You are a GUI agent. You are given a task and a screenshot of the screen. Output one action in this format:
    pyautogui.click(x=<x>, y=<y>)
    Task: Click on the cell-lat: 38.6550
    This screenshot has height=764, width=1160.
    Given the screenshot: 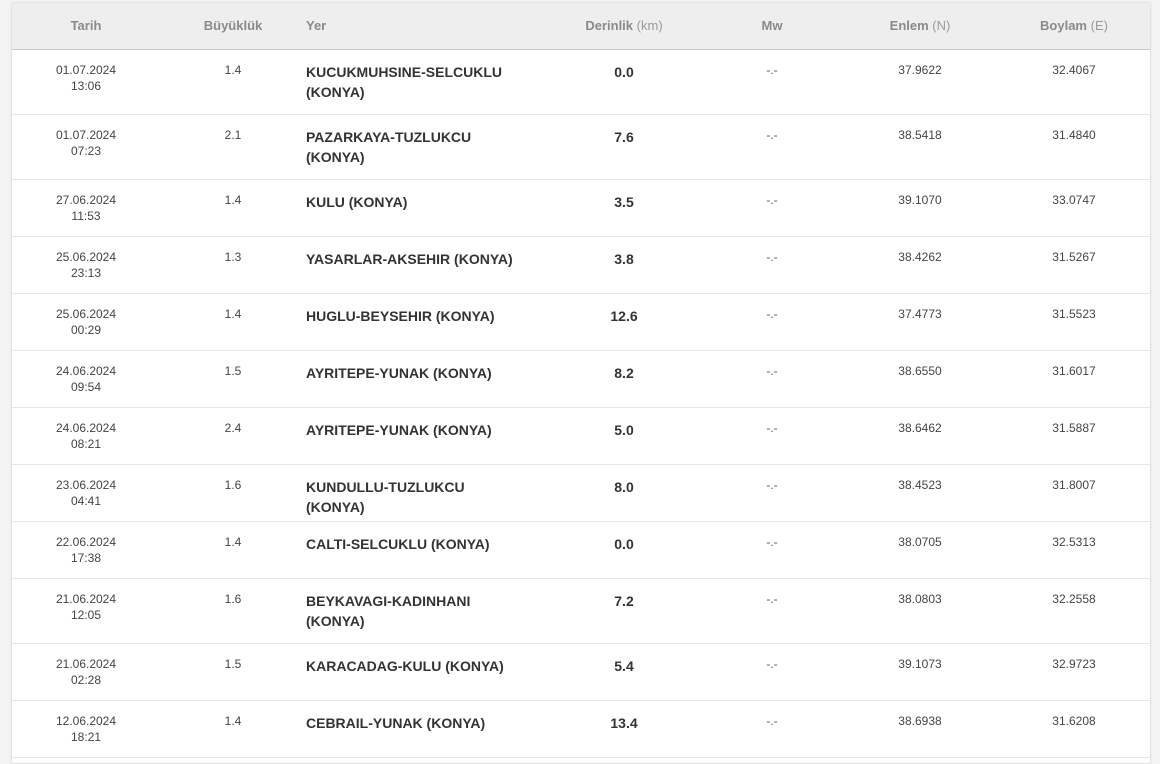 What is the action you would take?
    pyautogui.click(x=920, y=370)
    